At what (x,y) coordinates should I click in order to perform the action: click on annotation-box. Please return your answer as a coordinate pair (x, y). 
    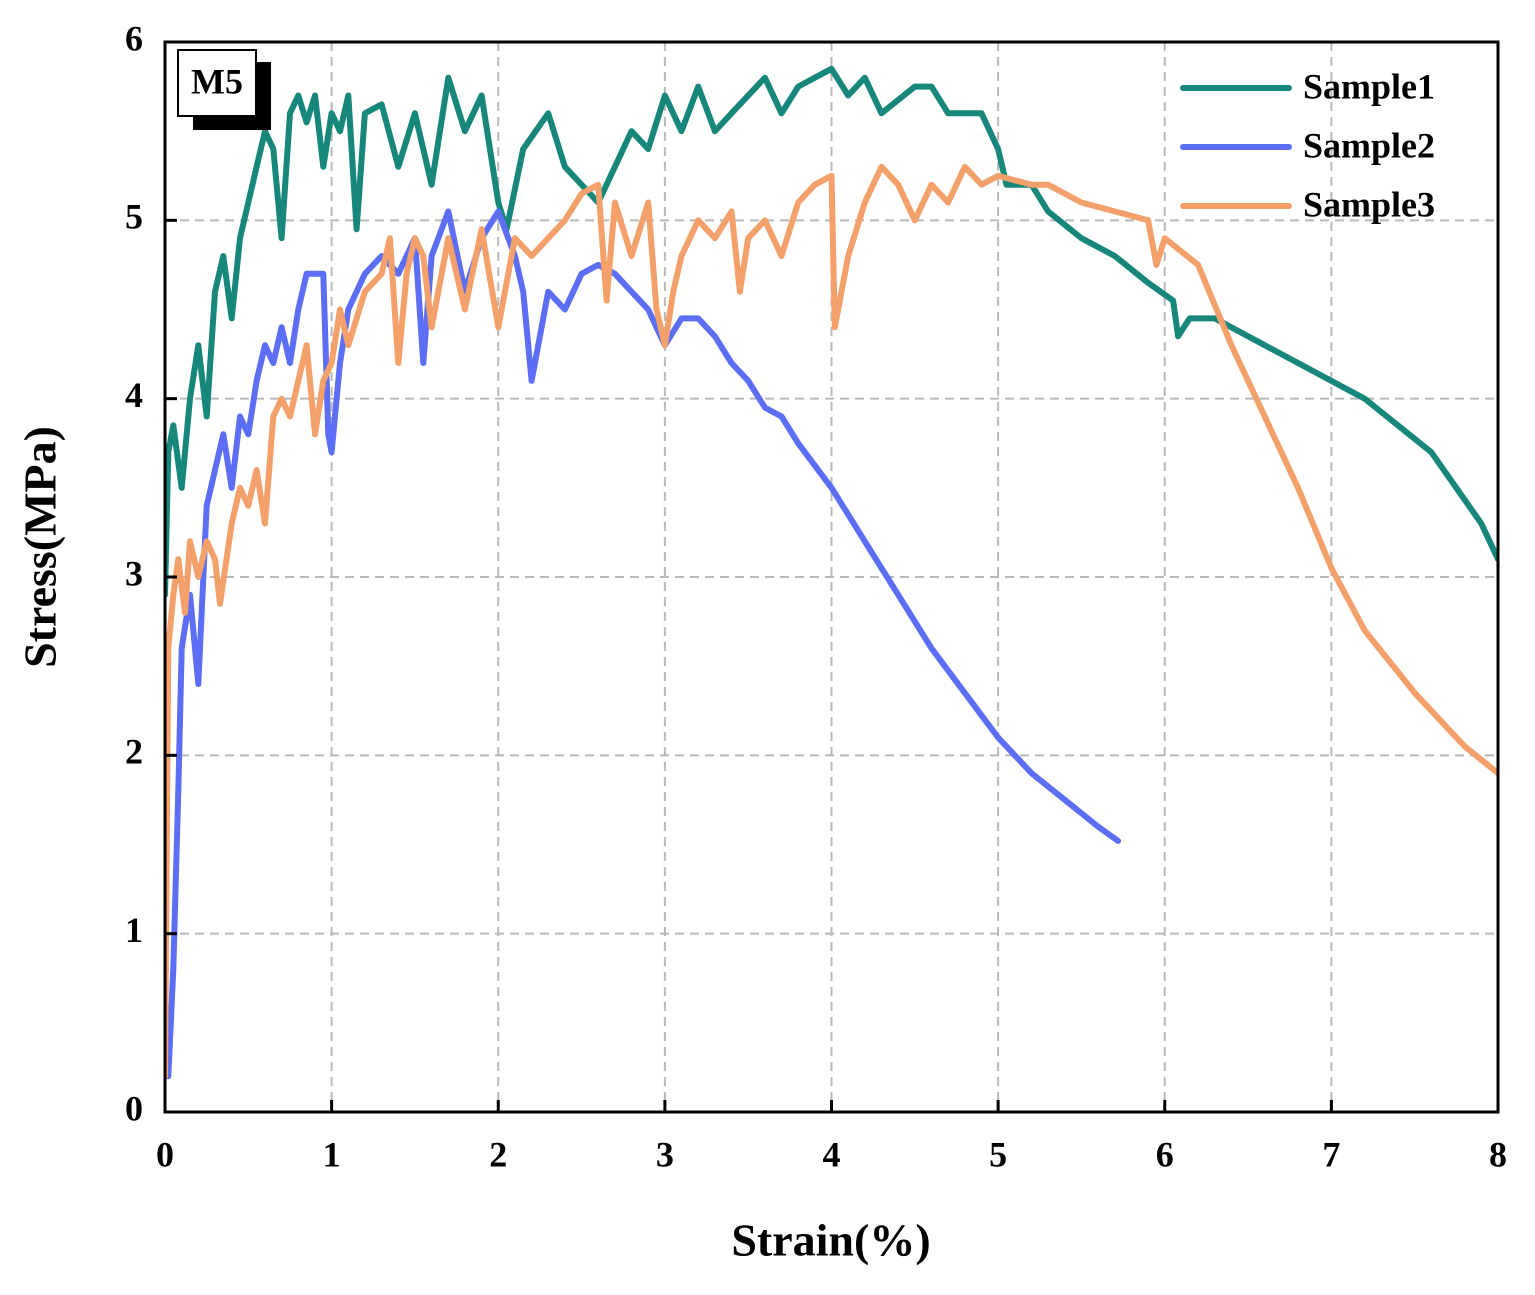
    Looking at the image, I should click on (217, 83).